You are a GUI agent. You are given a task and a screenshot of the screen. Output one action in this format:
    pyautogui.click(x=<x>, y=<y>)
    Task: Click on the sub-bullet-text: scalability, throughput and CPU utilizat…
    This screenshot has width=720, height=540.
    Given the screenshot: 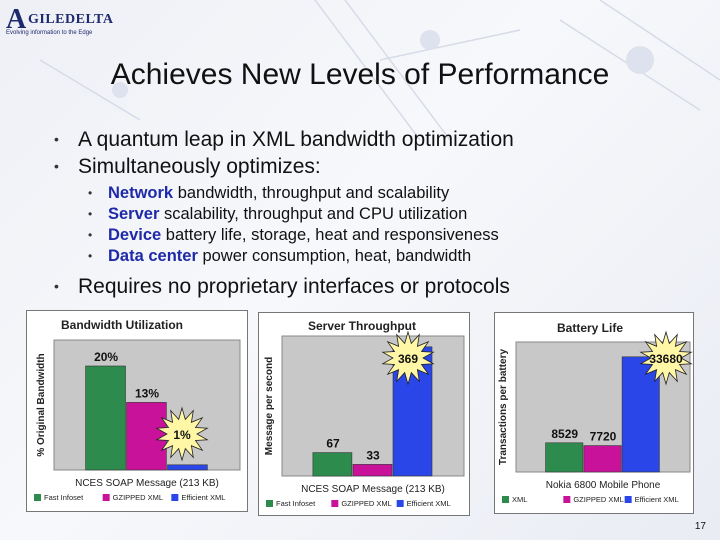 What is the action you would take?
    pyautogui.click(x=313, y=214)
    